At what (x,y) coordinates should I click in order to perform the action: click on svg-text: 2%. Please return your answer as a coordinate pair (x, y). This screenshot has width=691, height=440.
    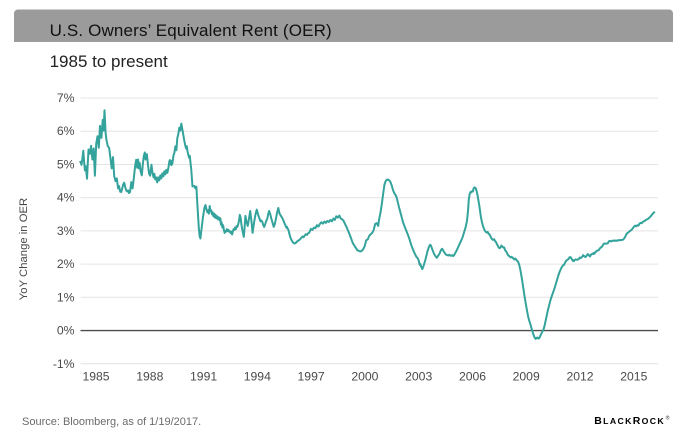
    Looking at the image, I should click on (66, 264).